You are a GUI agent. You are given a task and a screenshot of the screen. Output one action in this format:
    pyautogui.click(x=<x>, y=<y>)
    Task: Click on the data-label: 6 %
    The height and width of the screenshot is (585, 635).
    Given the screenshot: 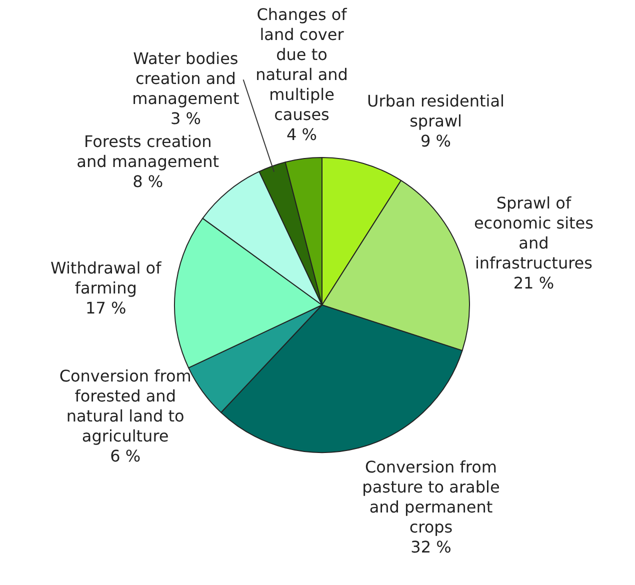 What is the action you would take?
    pyautogui.click(x=125, y=456)
    